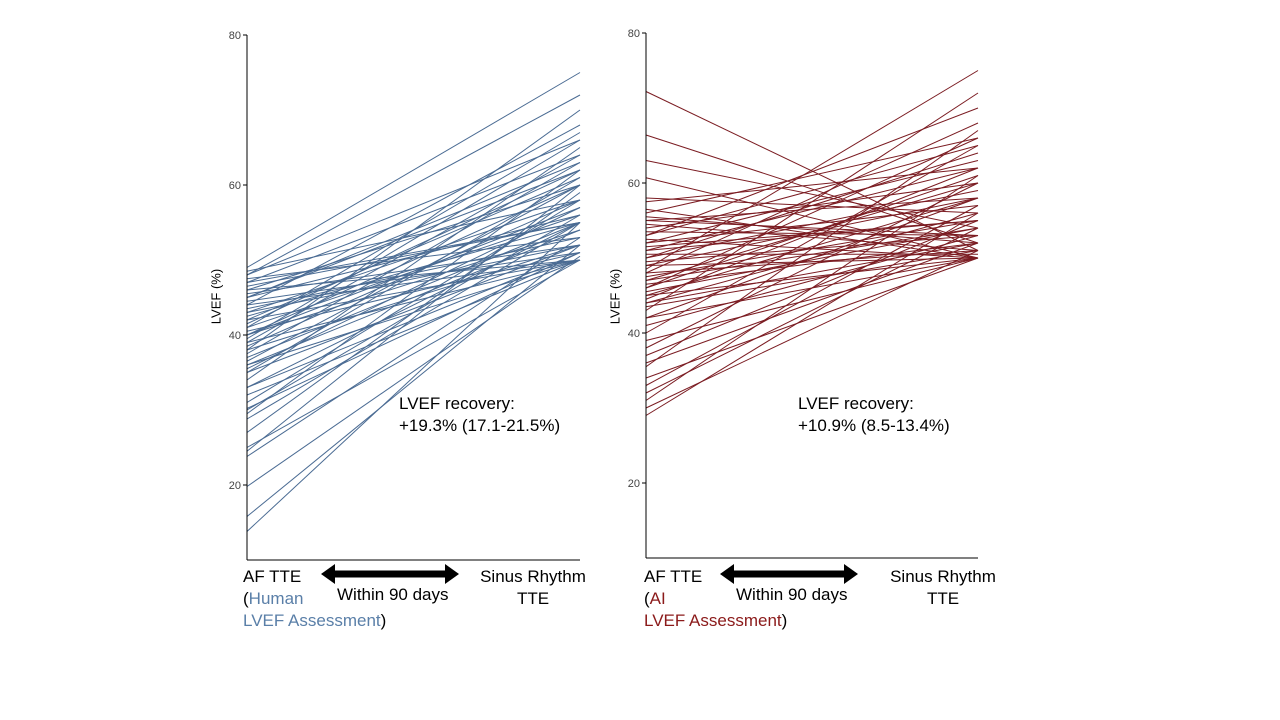  I want to click on recovery-value-left: +19.3% (17.1-21.5%), so click(480, 425).